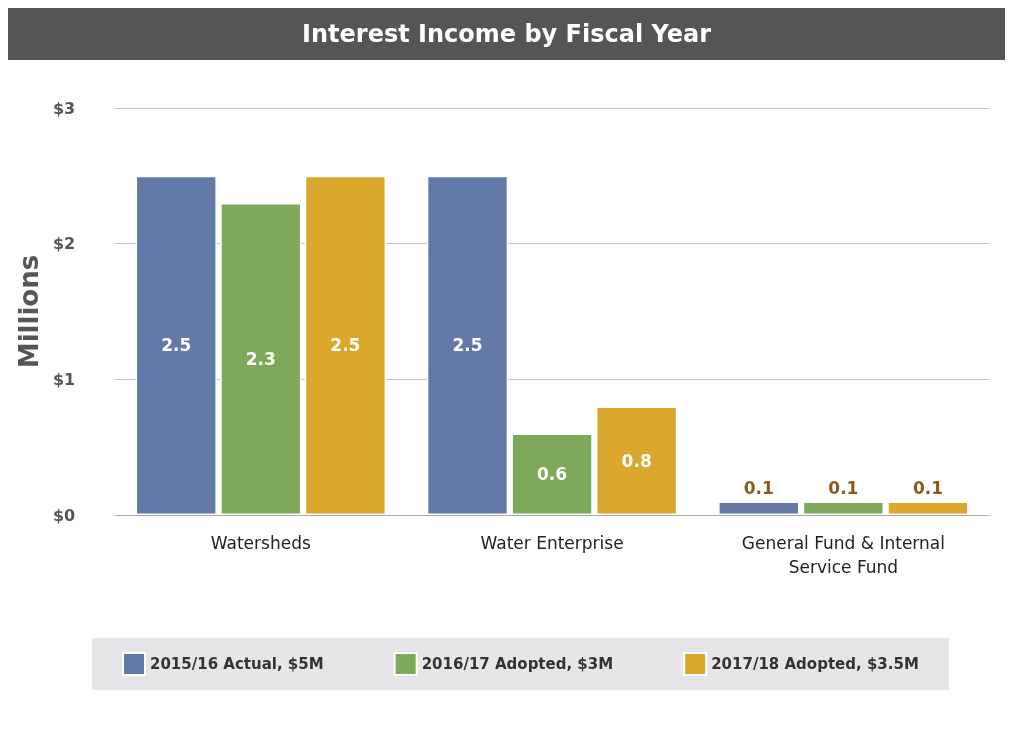 This screenshot has width=1013, height=740. I want to click on data-label: 2.3, so click(260, 358).